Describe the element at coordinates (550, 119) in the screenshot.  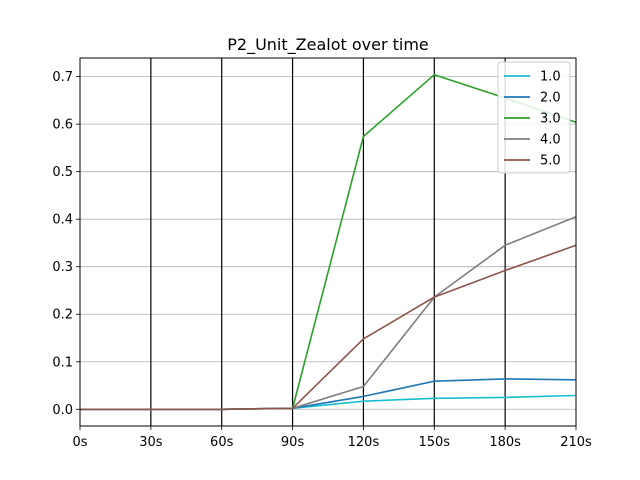
I see `legend-label: 3.0` at that location.